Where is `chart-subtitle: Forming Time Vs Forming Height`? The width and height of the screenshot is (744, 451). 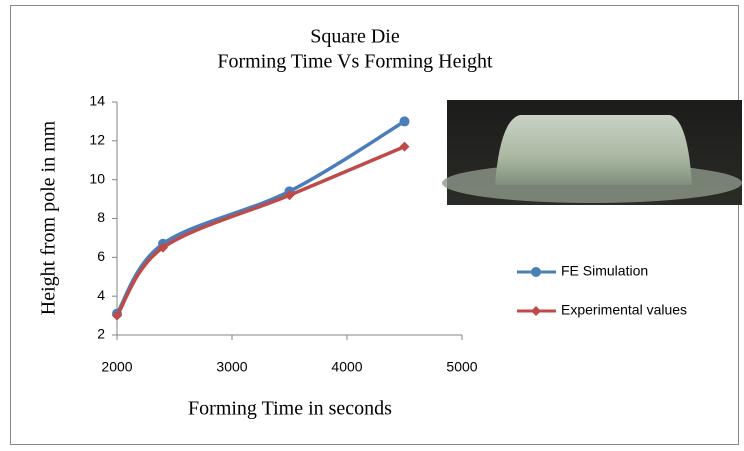 chart-subtitle: Forming Time Vs Forming Height is located at coordinates (355, 62).